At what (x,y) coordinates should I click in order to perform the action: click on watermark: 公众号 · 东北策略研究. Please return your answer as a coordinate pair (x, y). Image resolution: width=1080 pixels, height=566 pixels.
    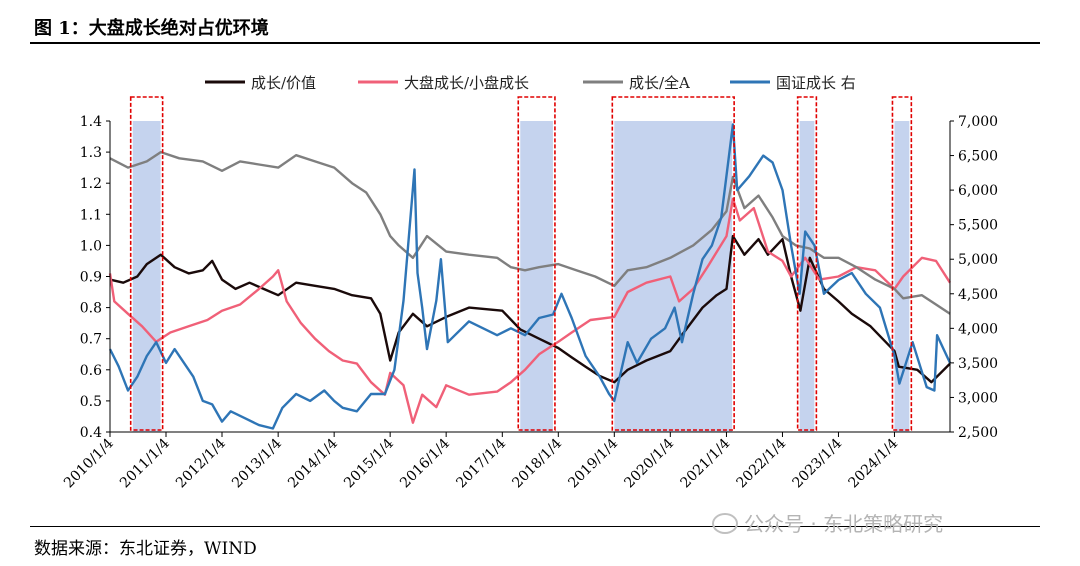
    Looking at the image, I should click on (827, 522).